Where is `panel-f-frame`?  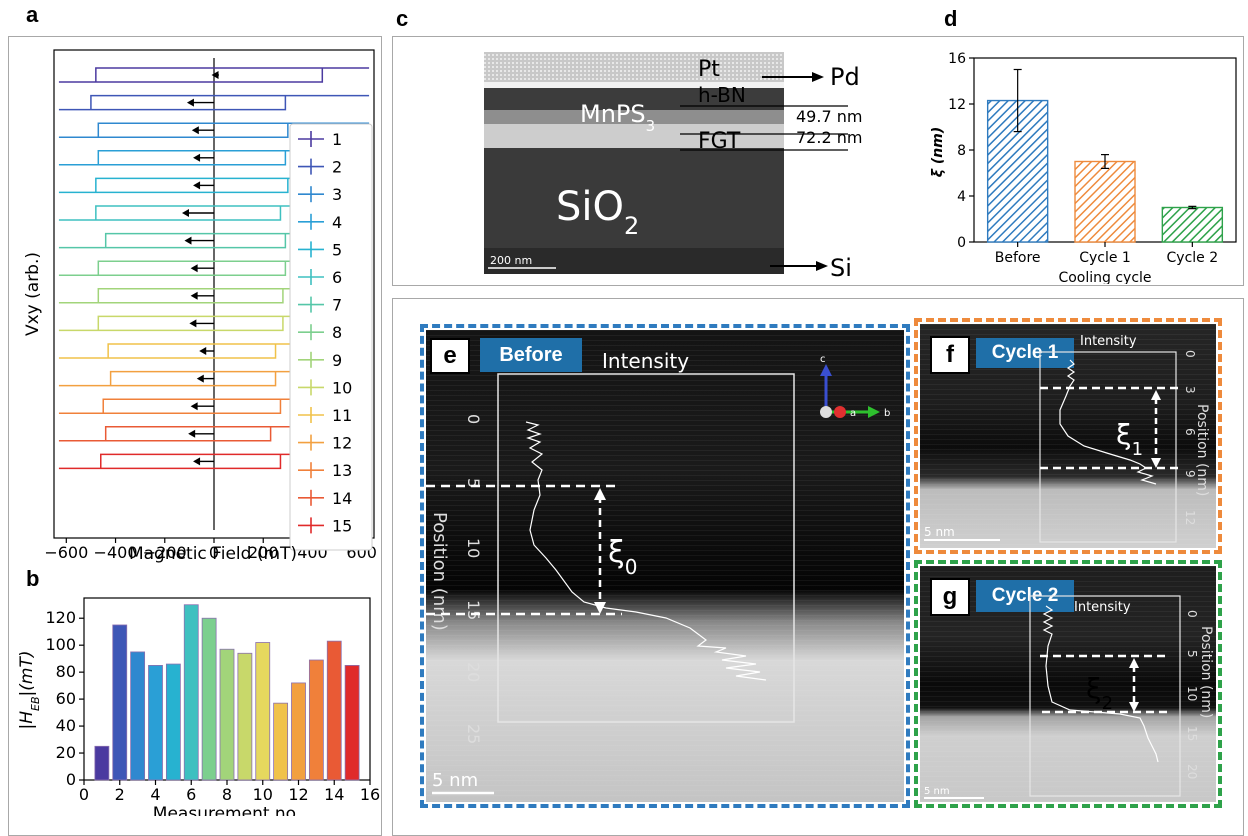 panel-f-frame is located at coordinates (1068, 436).